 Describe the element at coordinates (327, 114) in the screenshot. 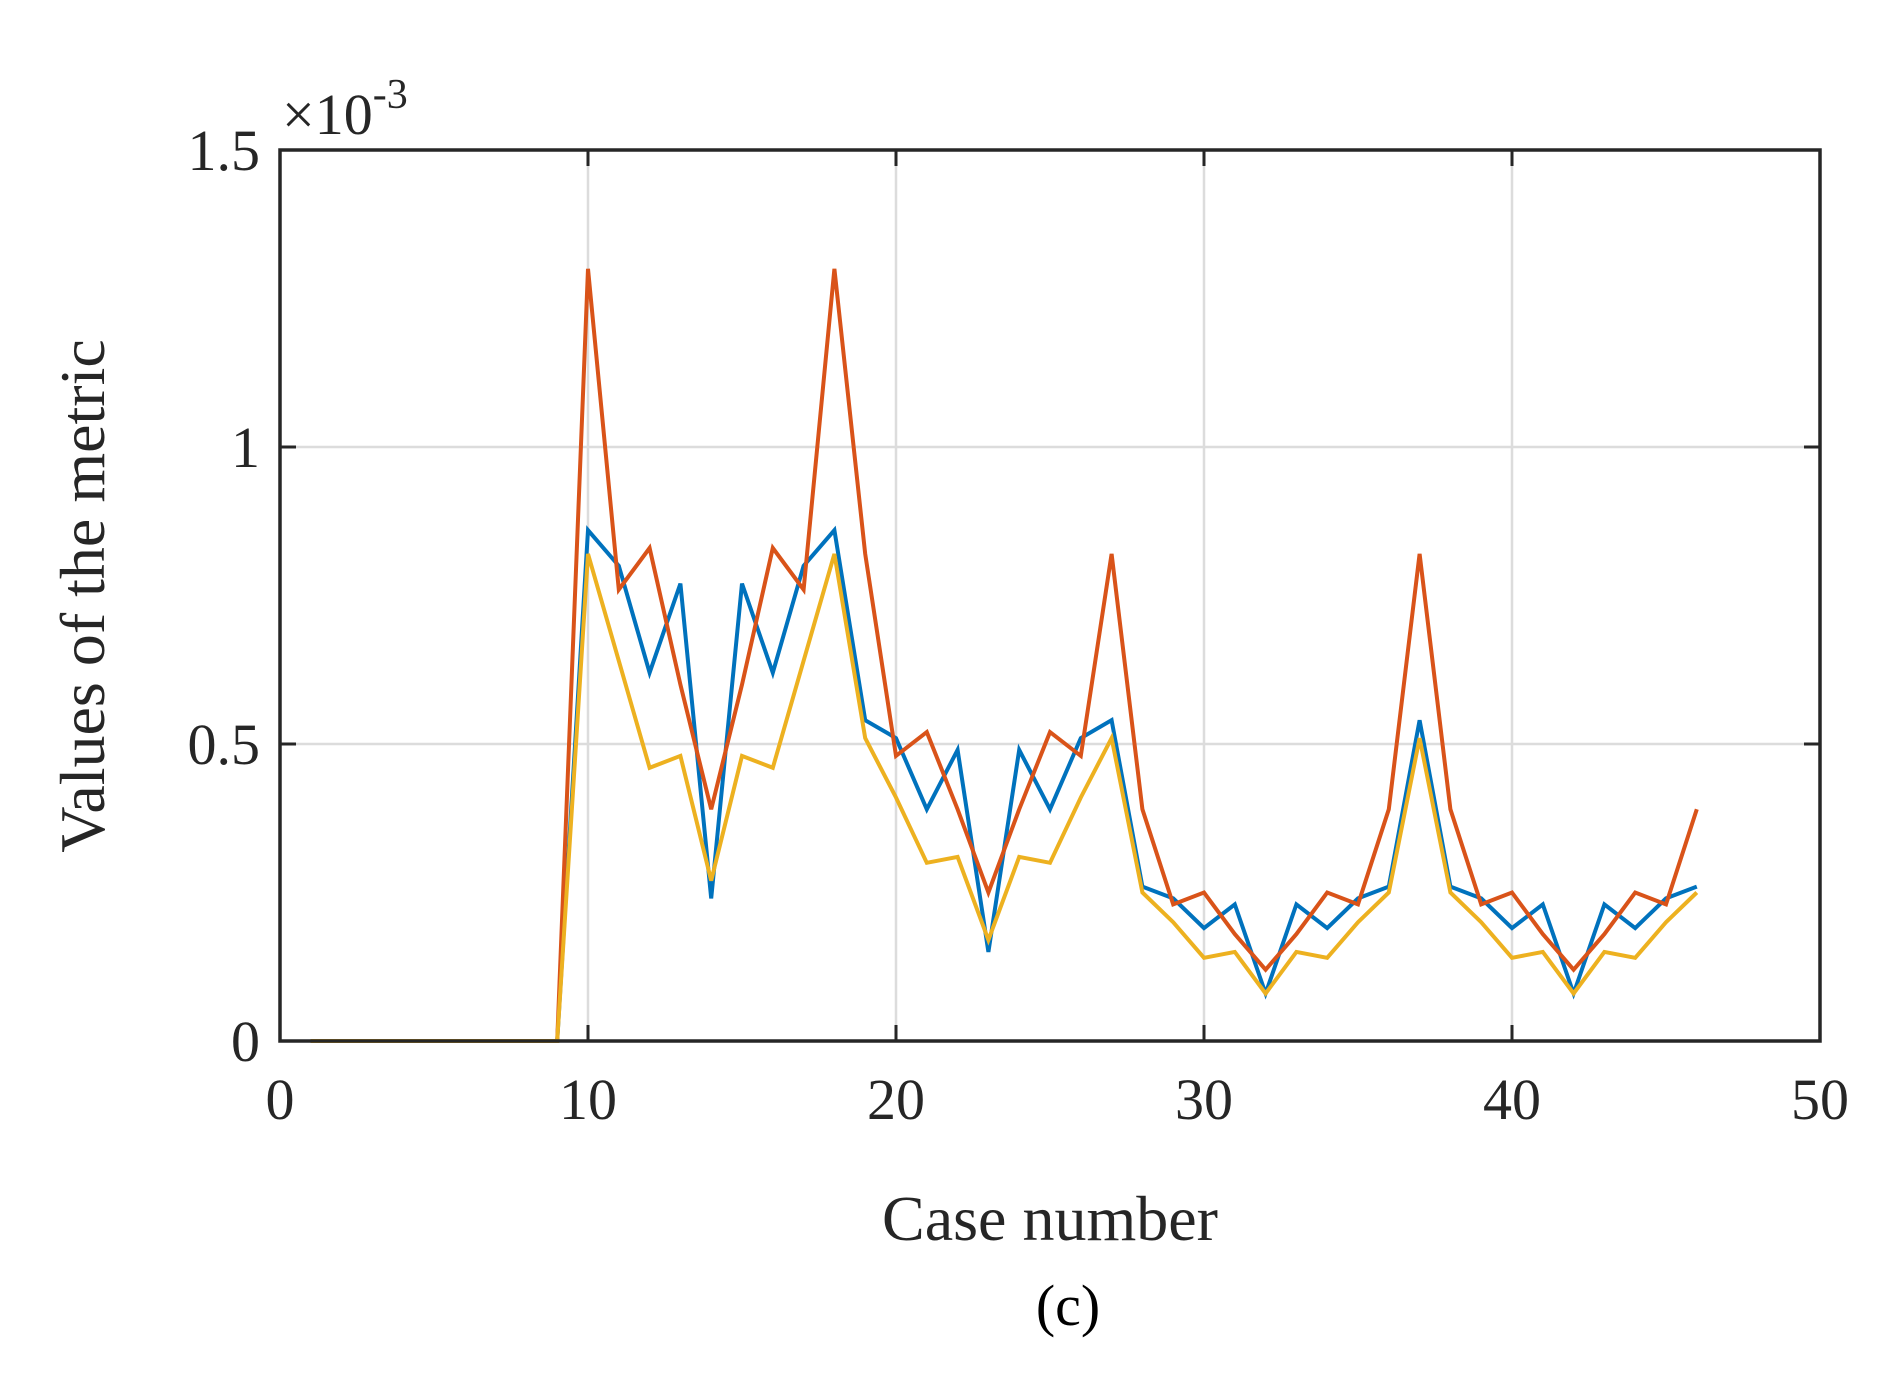

I see `y-exponent-base: ×10` at that location.